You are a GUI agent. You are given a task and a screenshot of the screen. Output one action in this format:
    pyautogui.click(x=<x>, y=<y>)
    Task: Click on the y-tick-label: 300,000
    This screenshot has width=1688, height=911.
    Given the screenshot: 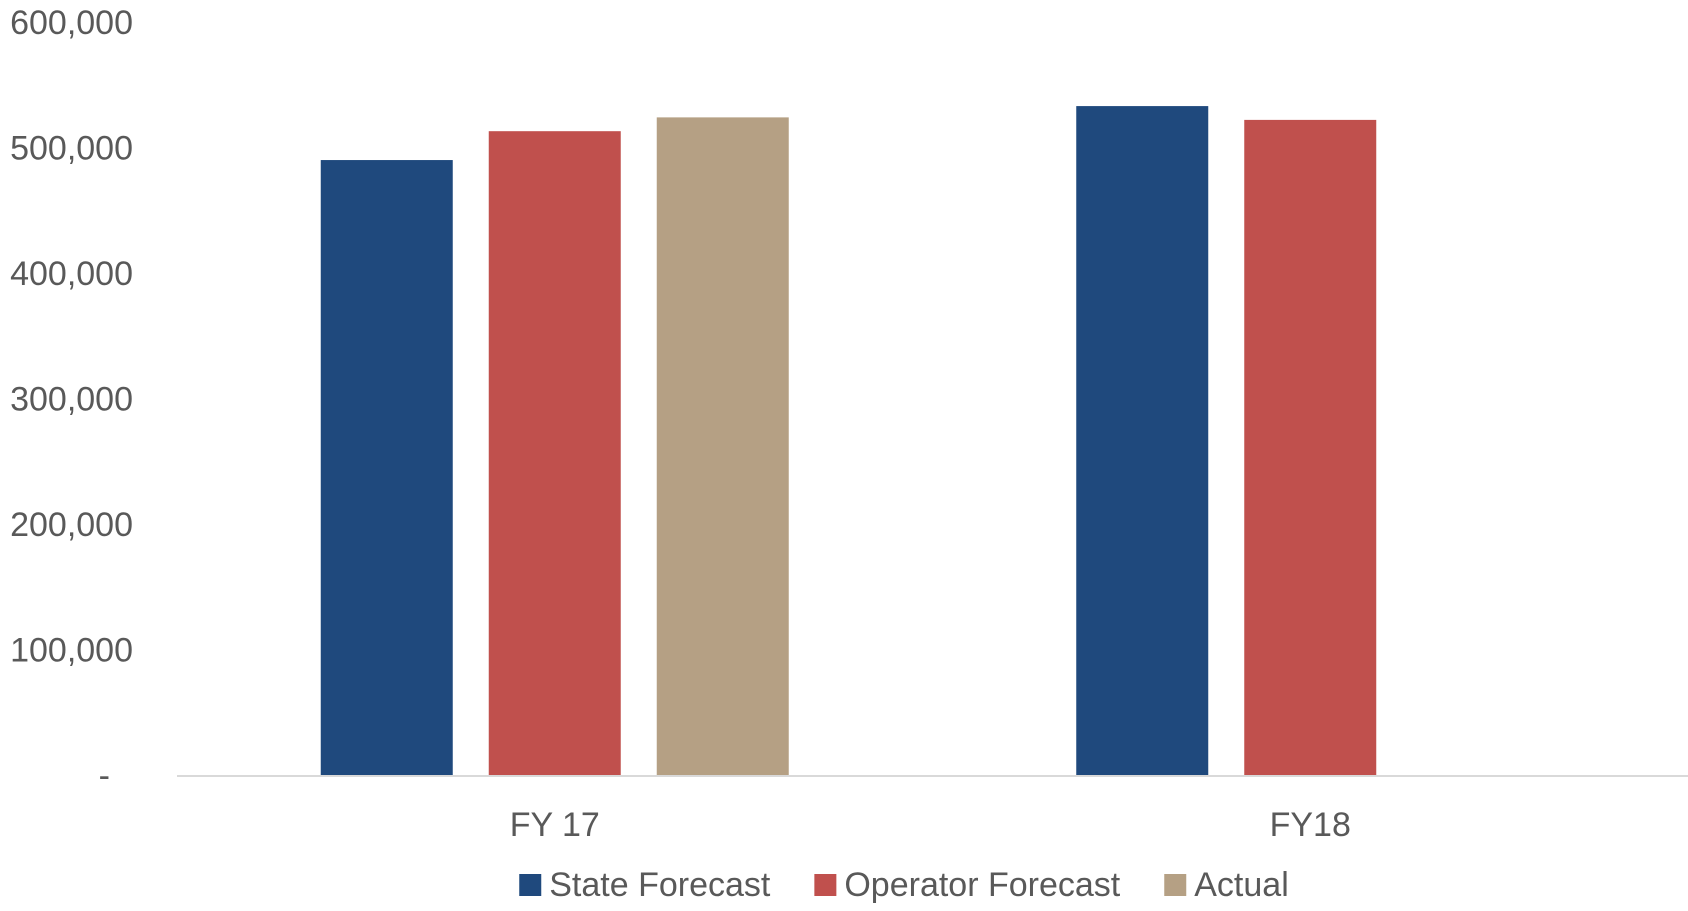 What is the action you would take?
    pyautogui.click(x=71, y=400)
    